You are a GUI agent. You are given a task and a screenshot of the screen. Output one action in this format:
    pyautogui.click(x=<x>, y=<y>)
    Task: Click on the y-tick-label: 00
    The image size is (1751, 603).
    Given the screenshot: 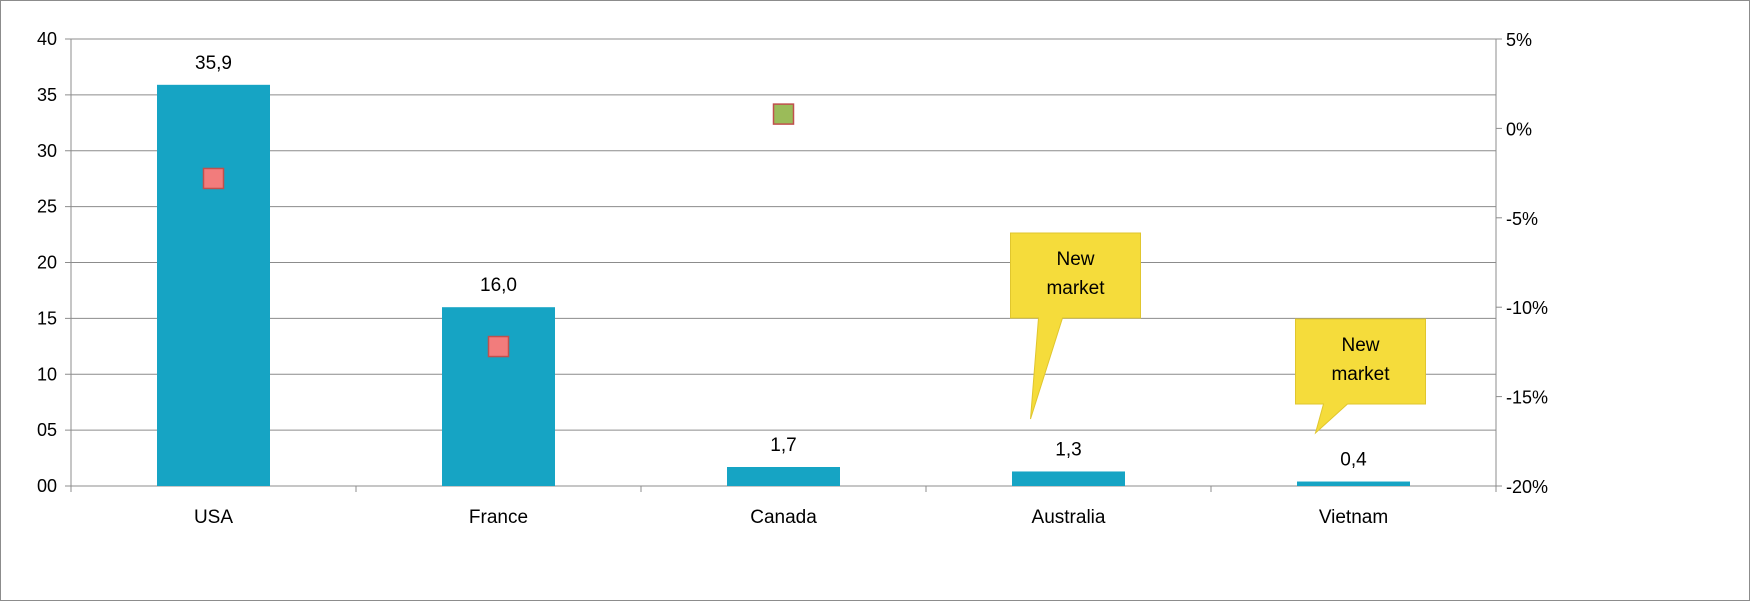 What is the action you would take?
    pyautogui.click(x=47, y=486)
    